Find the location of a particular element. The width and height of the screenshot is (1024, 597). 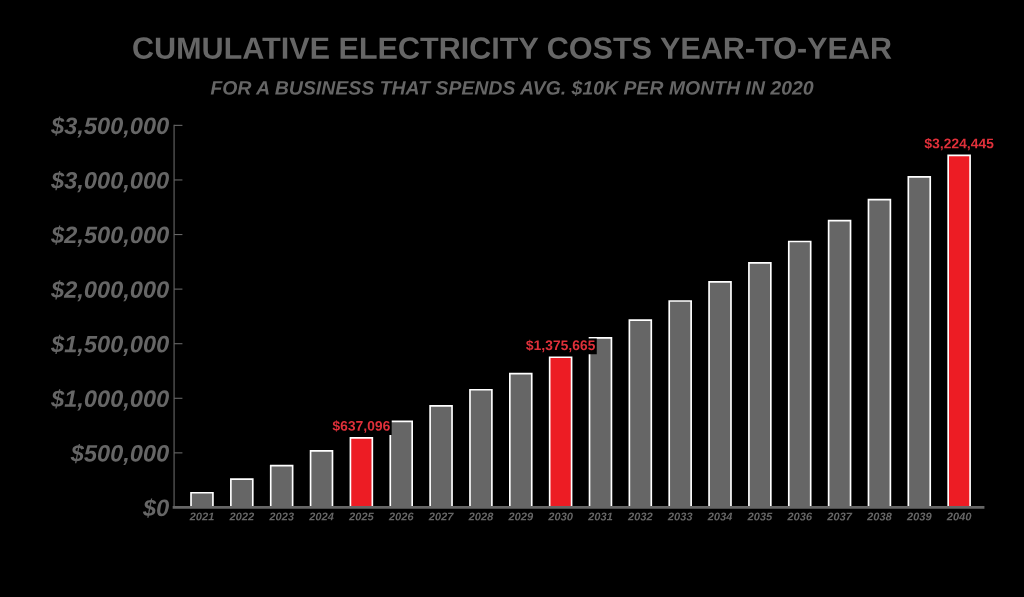

chart-title: CUMULATIVE ELECTRICITY COSTS YEAR-TO-YEAR is located at coordinates (512, 48).